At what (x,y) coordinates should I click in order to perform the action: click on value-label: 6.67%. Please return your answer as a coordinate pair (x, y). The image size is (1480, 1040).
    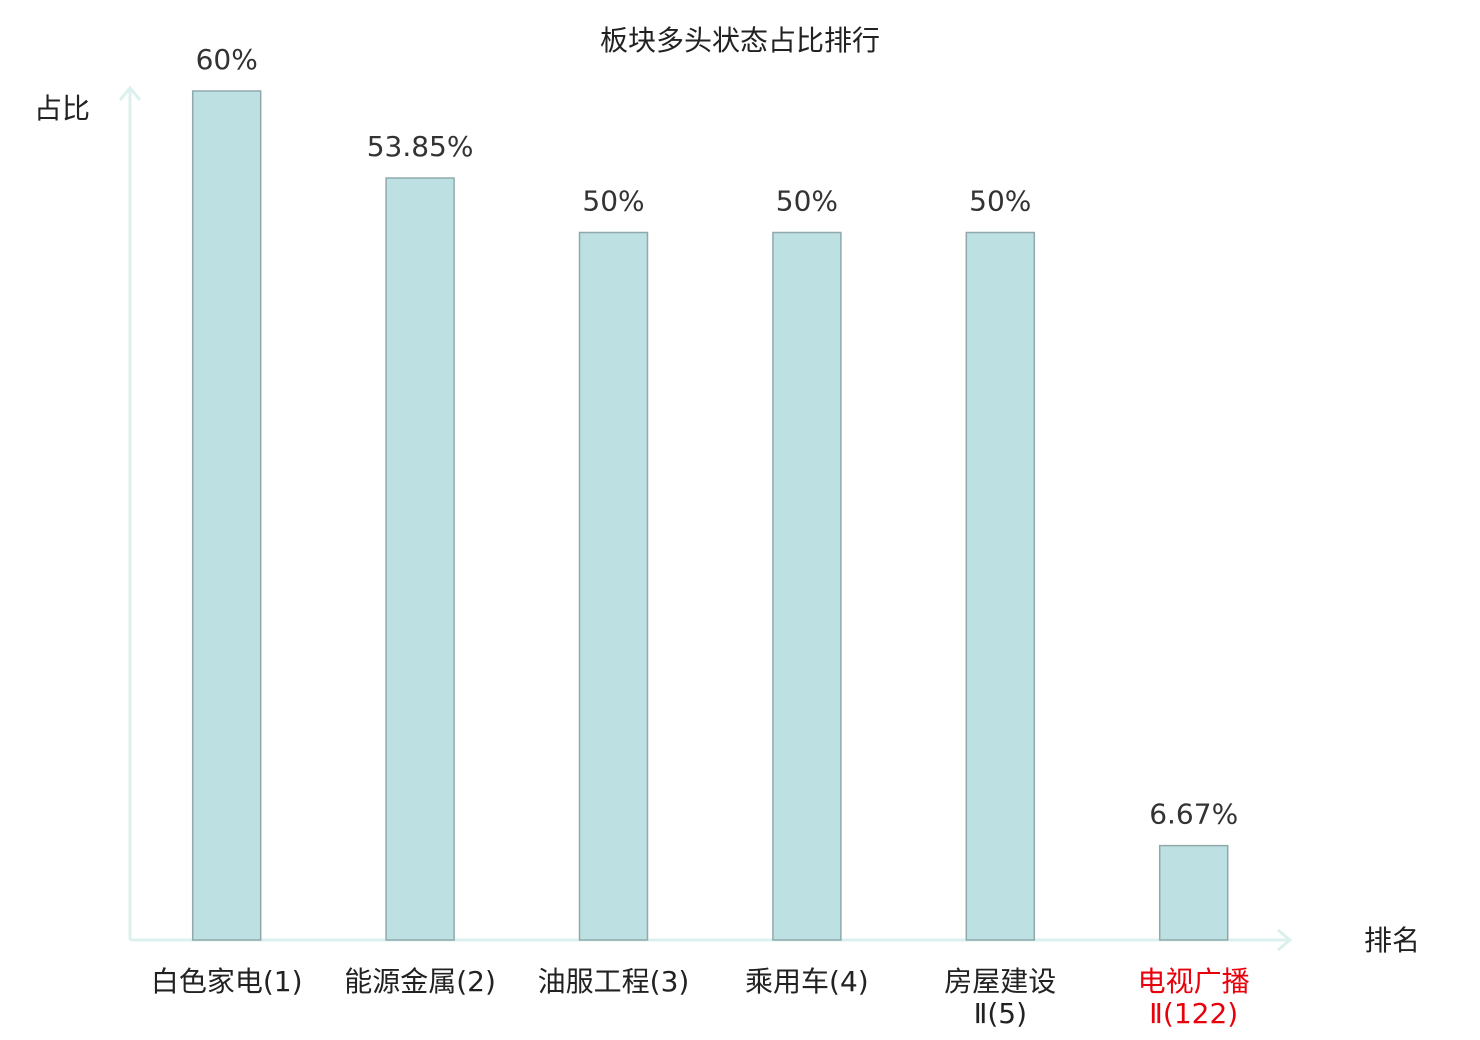
    Looking at the image, I should click on (1193, 814).